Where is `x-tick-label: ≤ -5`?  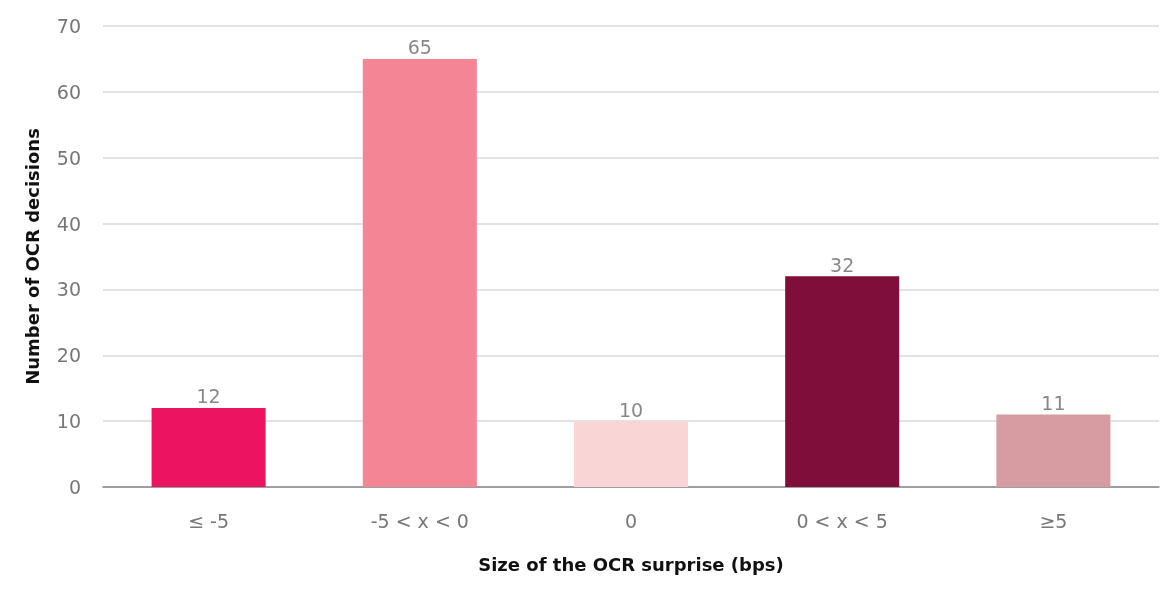 x-tick-label: ≤ -5 is located at coordinates (209, 520).